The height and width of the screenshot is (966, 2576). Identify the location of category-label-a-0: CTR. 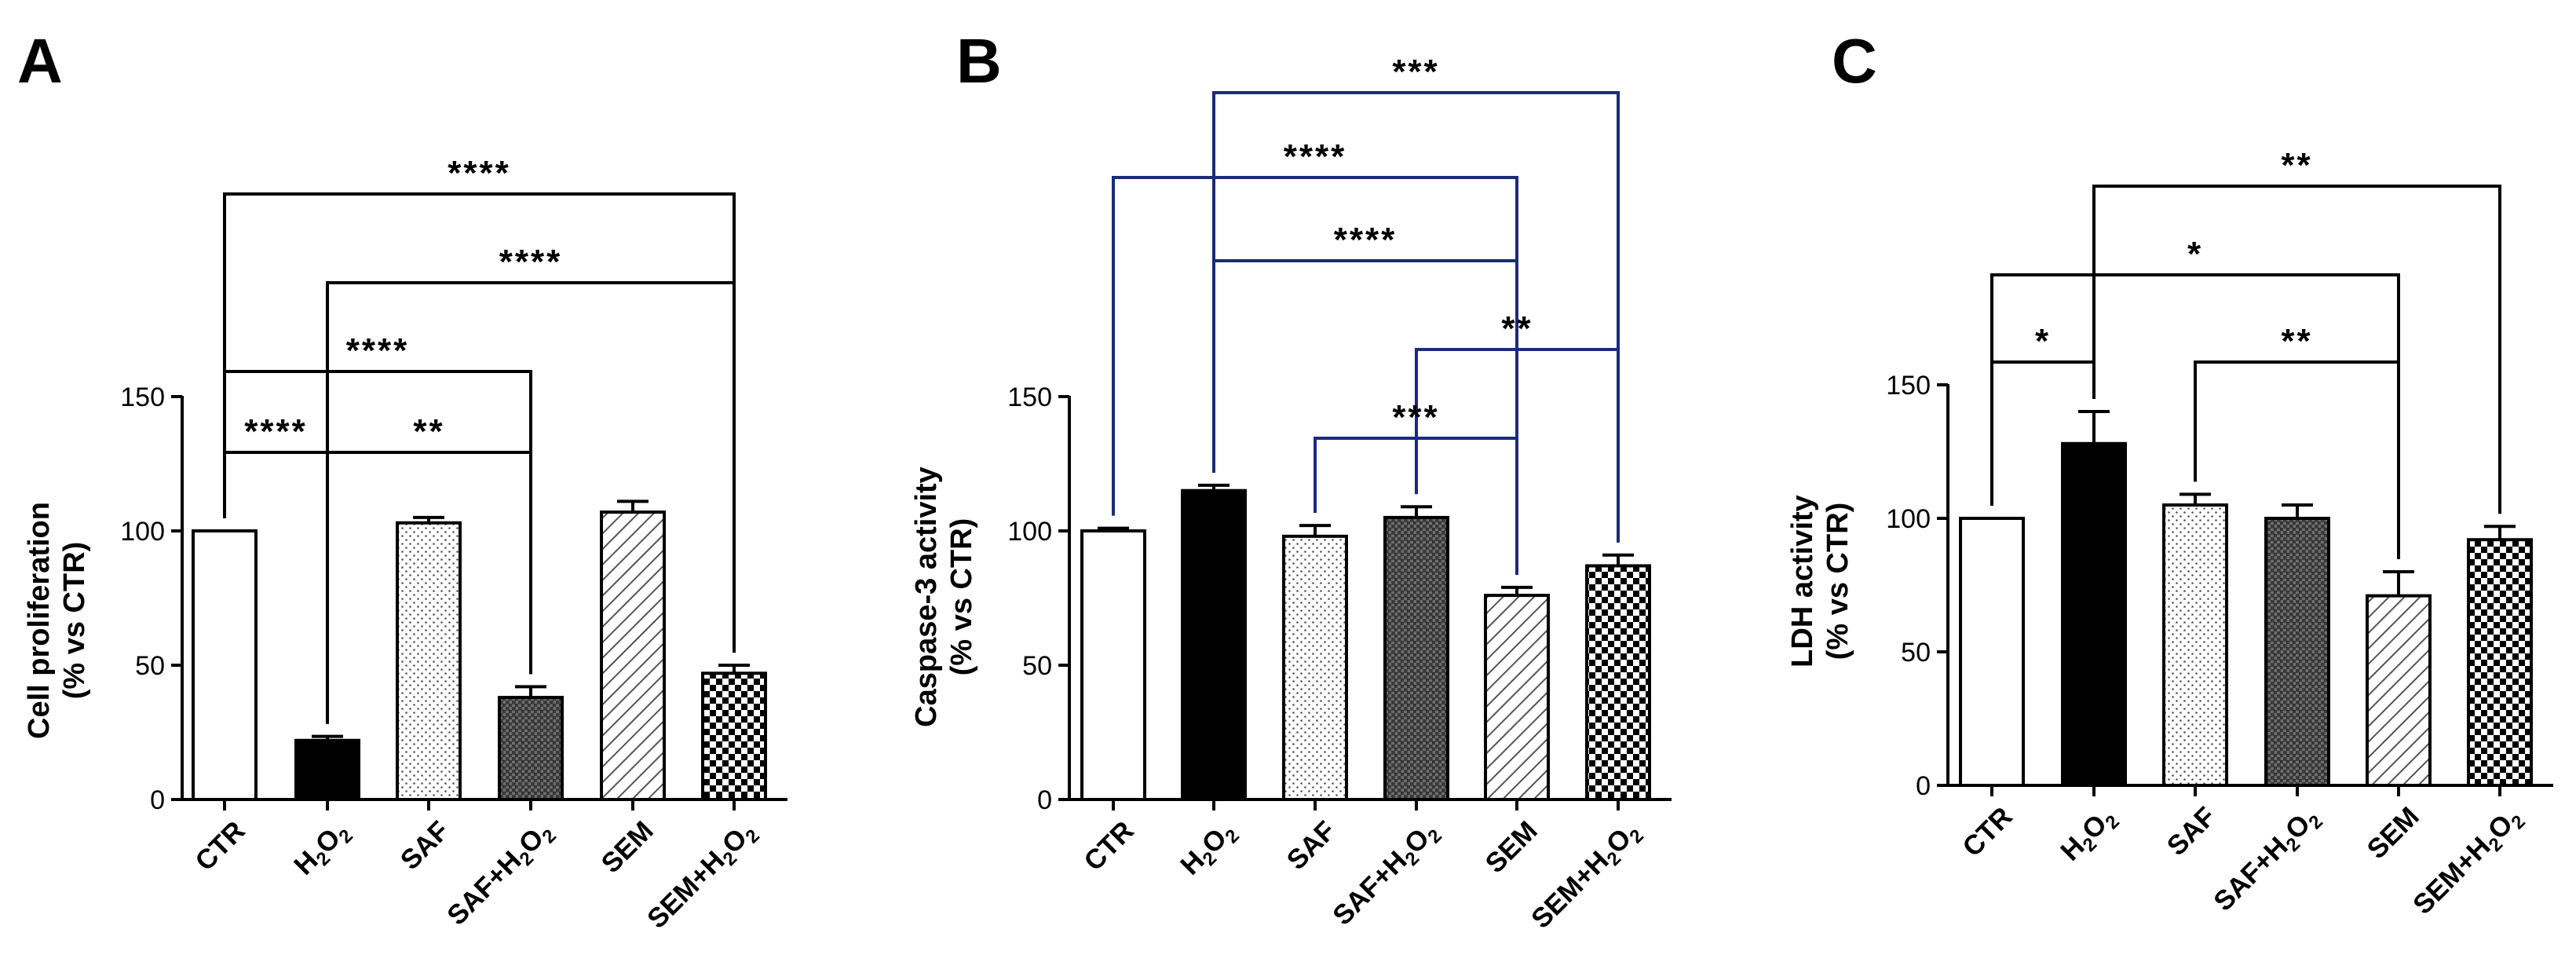
(219, 845).